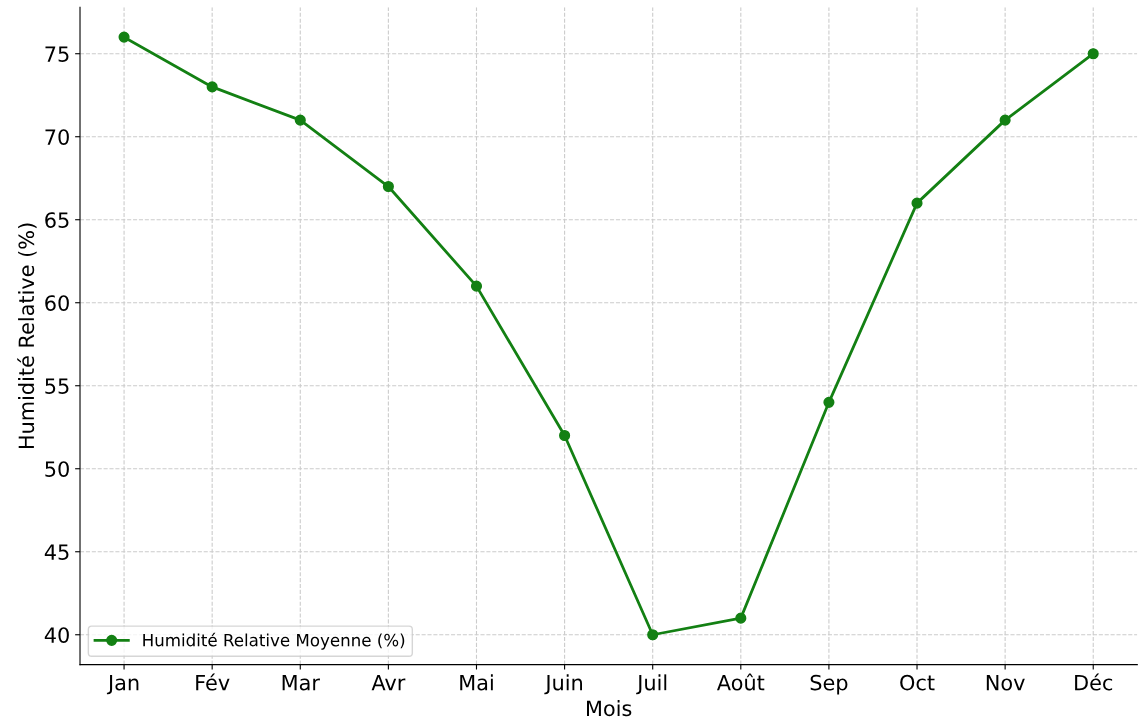  What do you see at coordinates (563, 684) in the screenshot?
I see `x-tick-label: Juin` at bounding box center [563, 684].